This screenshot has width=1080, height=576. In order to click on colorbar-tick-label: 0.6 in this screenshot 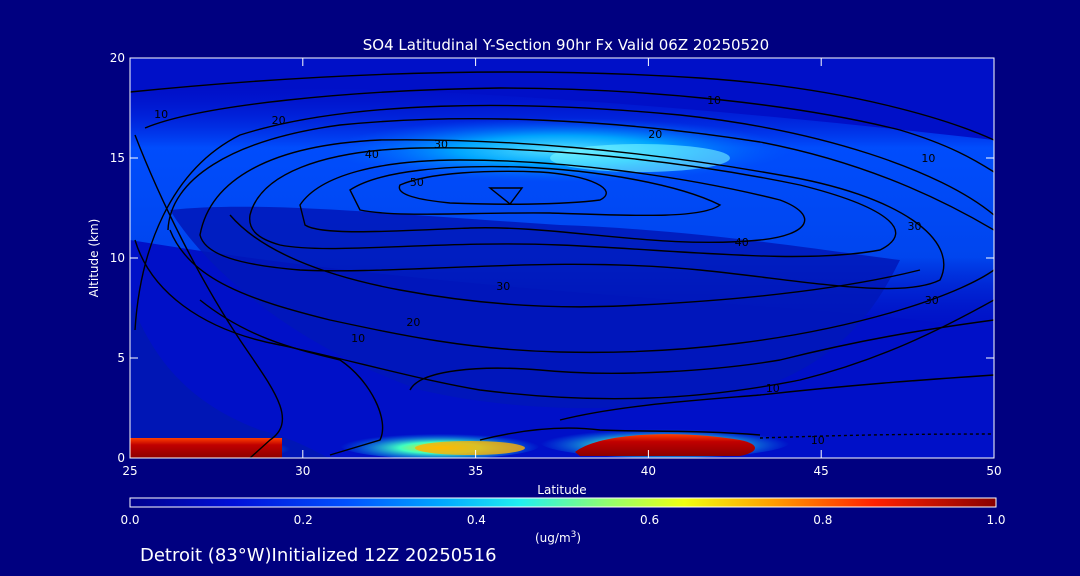, I will do `click(649, 520)`.